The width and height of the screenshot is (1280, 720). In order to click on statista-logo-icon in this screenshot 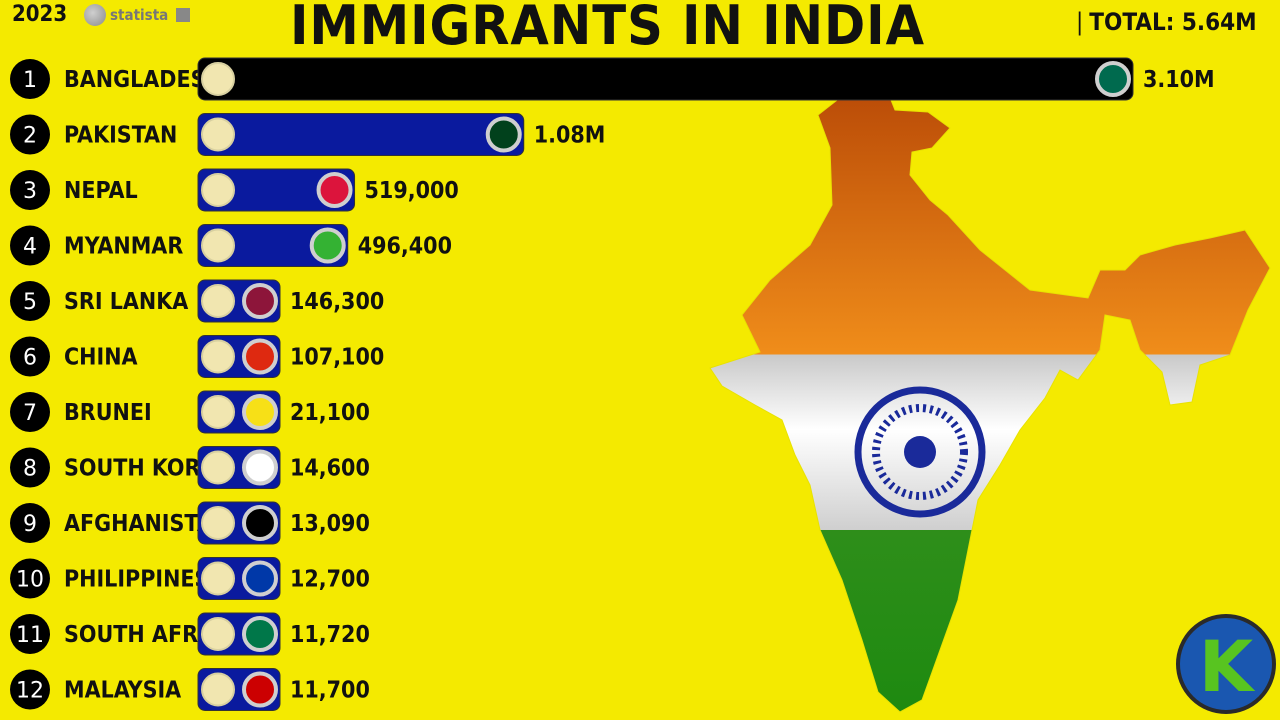, I will do `click(183, 15)`.